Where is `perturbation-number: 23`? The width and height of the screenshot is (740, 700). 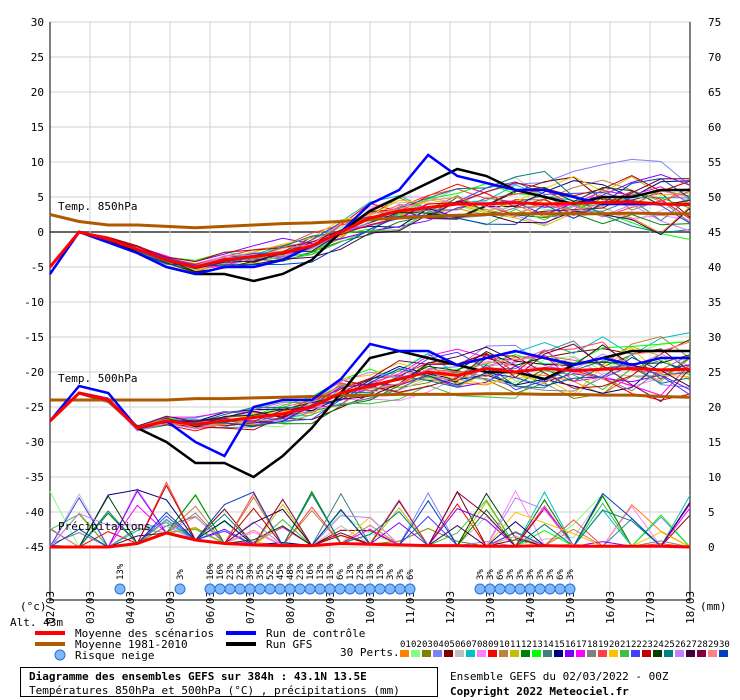 perturbation-number: 23 is located at coordinates (647, 645).